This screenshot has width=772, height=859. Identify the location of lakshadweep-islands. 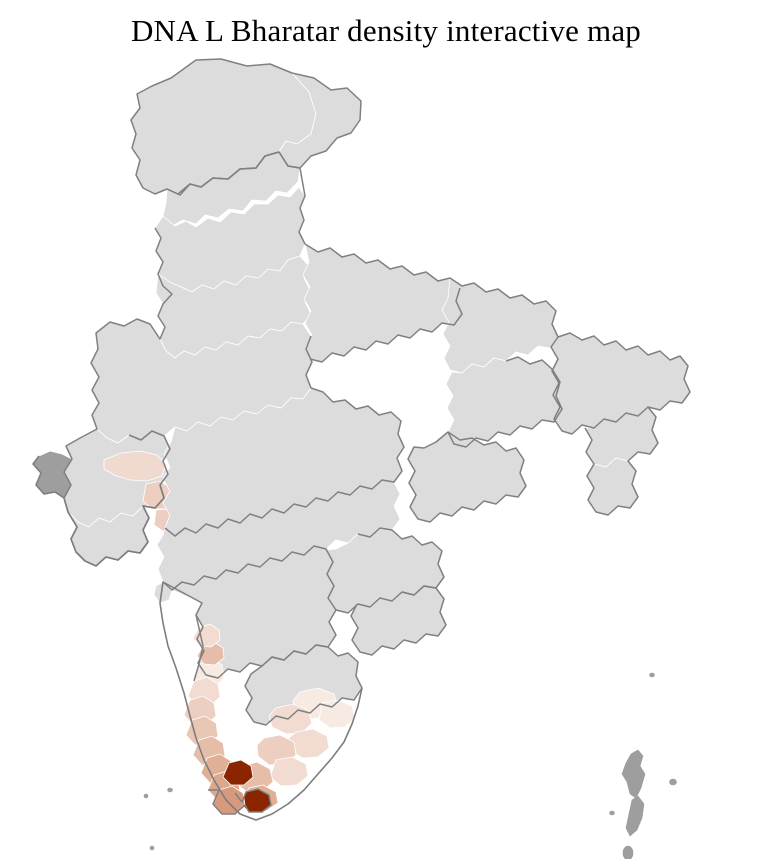
(158, 819).